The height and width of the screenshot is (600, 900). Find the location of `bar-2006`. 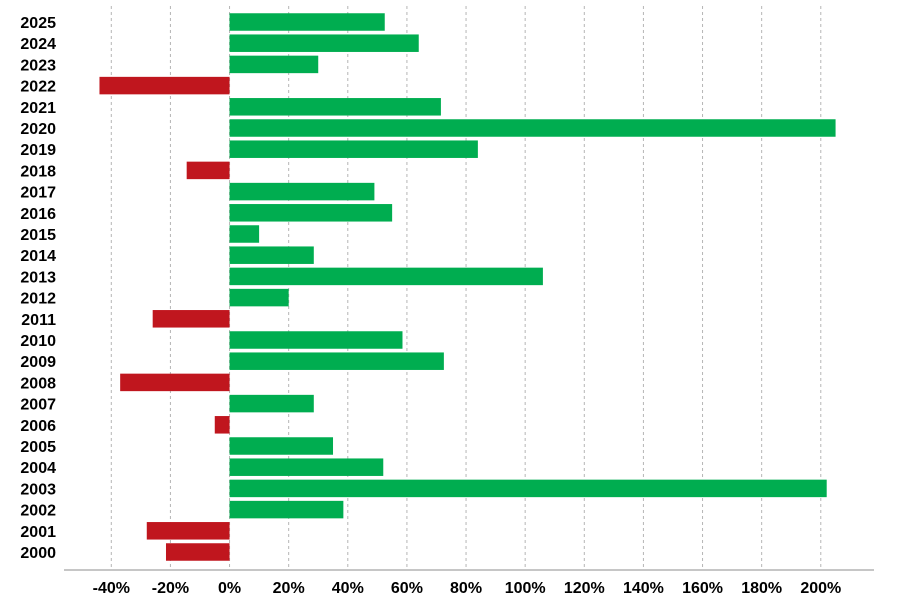

bar-2006 is located at coordinates (222, 425).